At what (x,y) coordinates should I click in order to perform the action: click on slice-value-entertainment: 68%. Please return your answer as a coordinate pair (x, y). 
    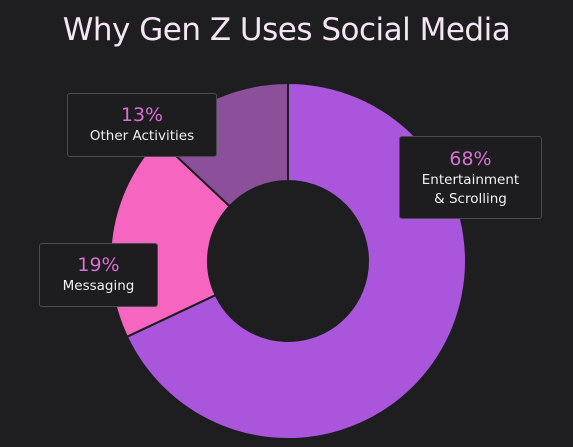
    Looking at the image, I should click on (470, 159).